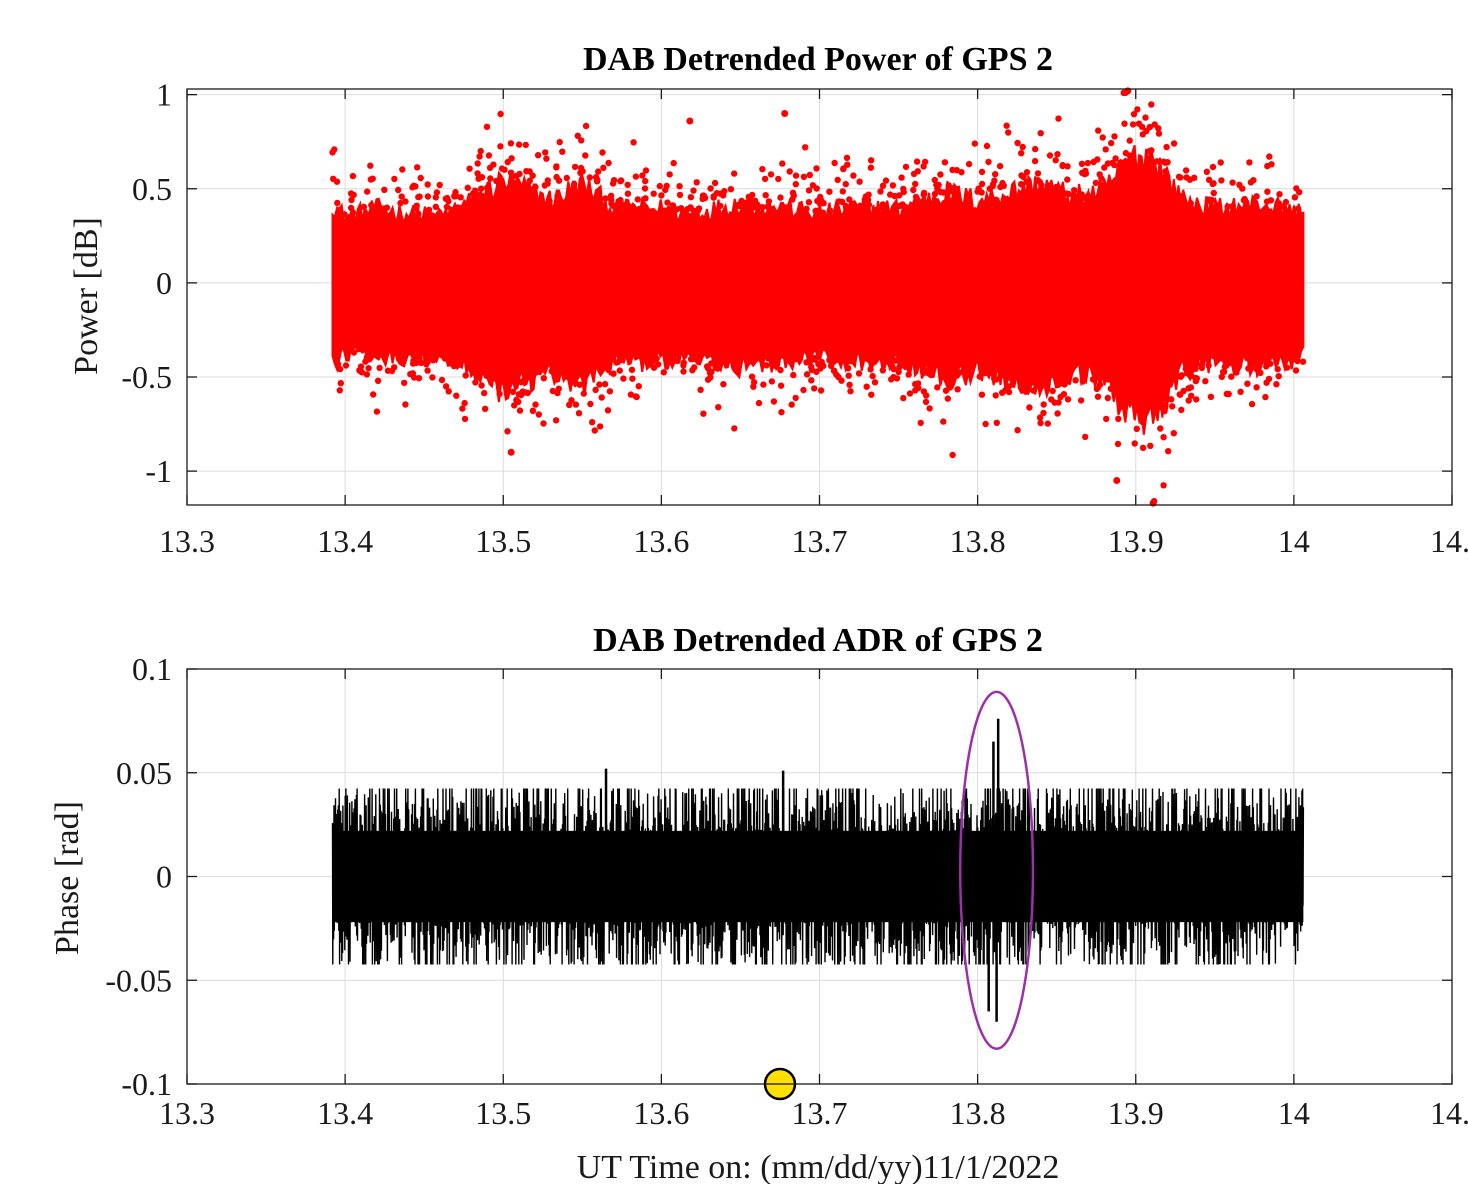 The width and height of the screenshot is (1468, 1184). I want to click on x-tick-label: 13.7, so click(820, 541).